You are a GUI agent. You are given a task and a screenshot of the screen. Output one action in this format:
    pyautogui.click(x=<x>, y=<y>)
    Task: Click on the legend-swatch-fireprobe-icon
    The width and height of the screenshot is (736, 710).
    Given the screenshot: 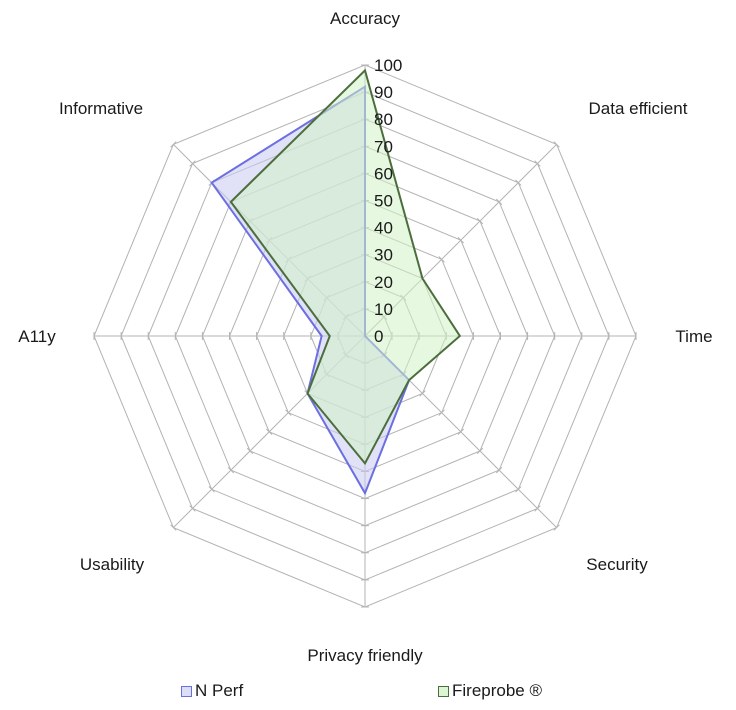 What is the action you would take?
    pyautogui.click(x=443, y=691)
    